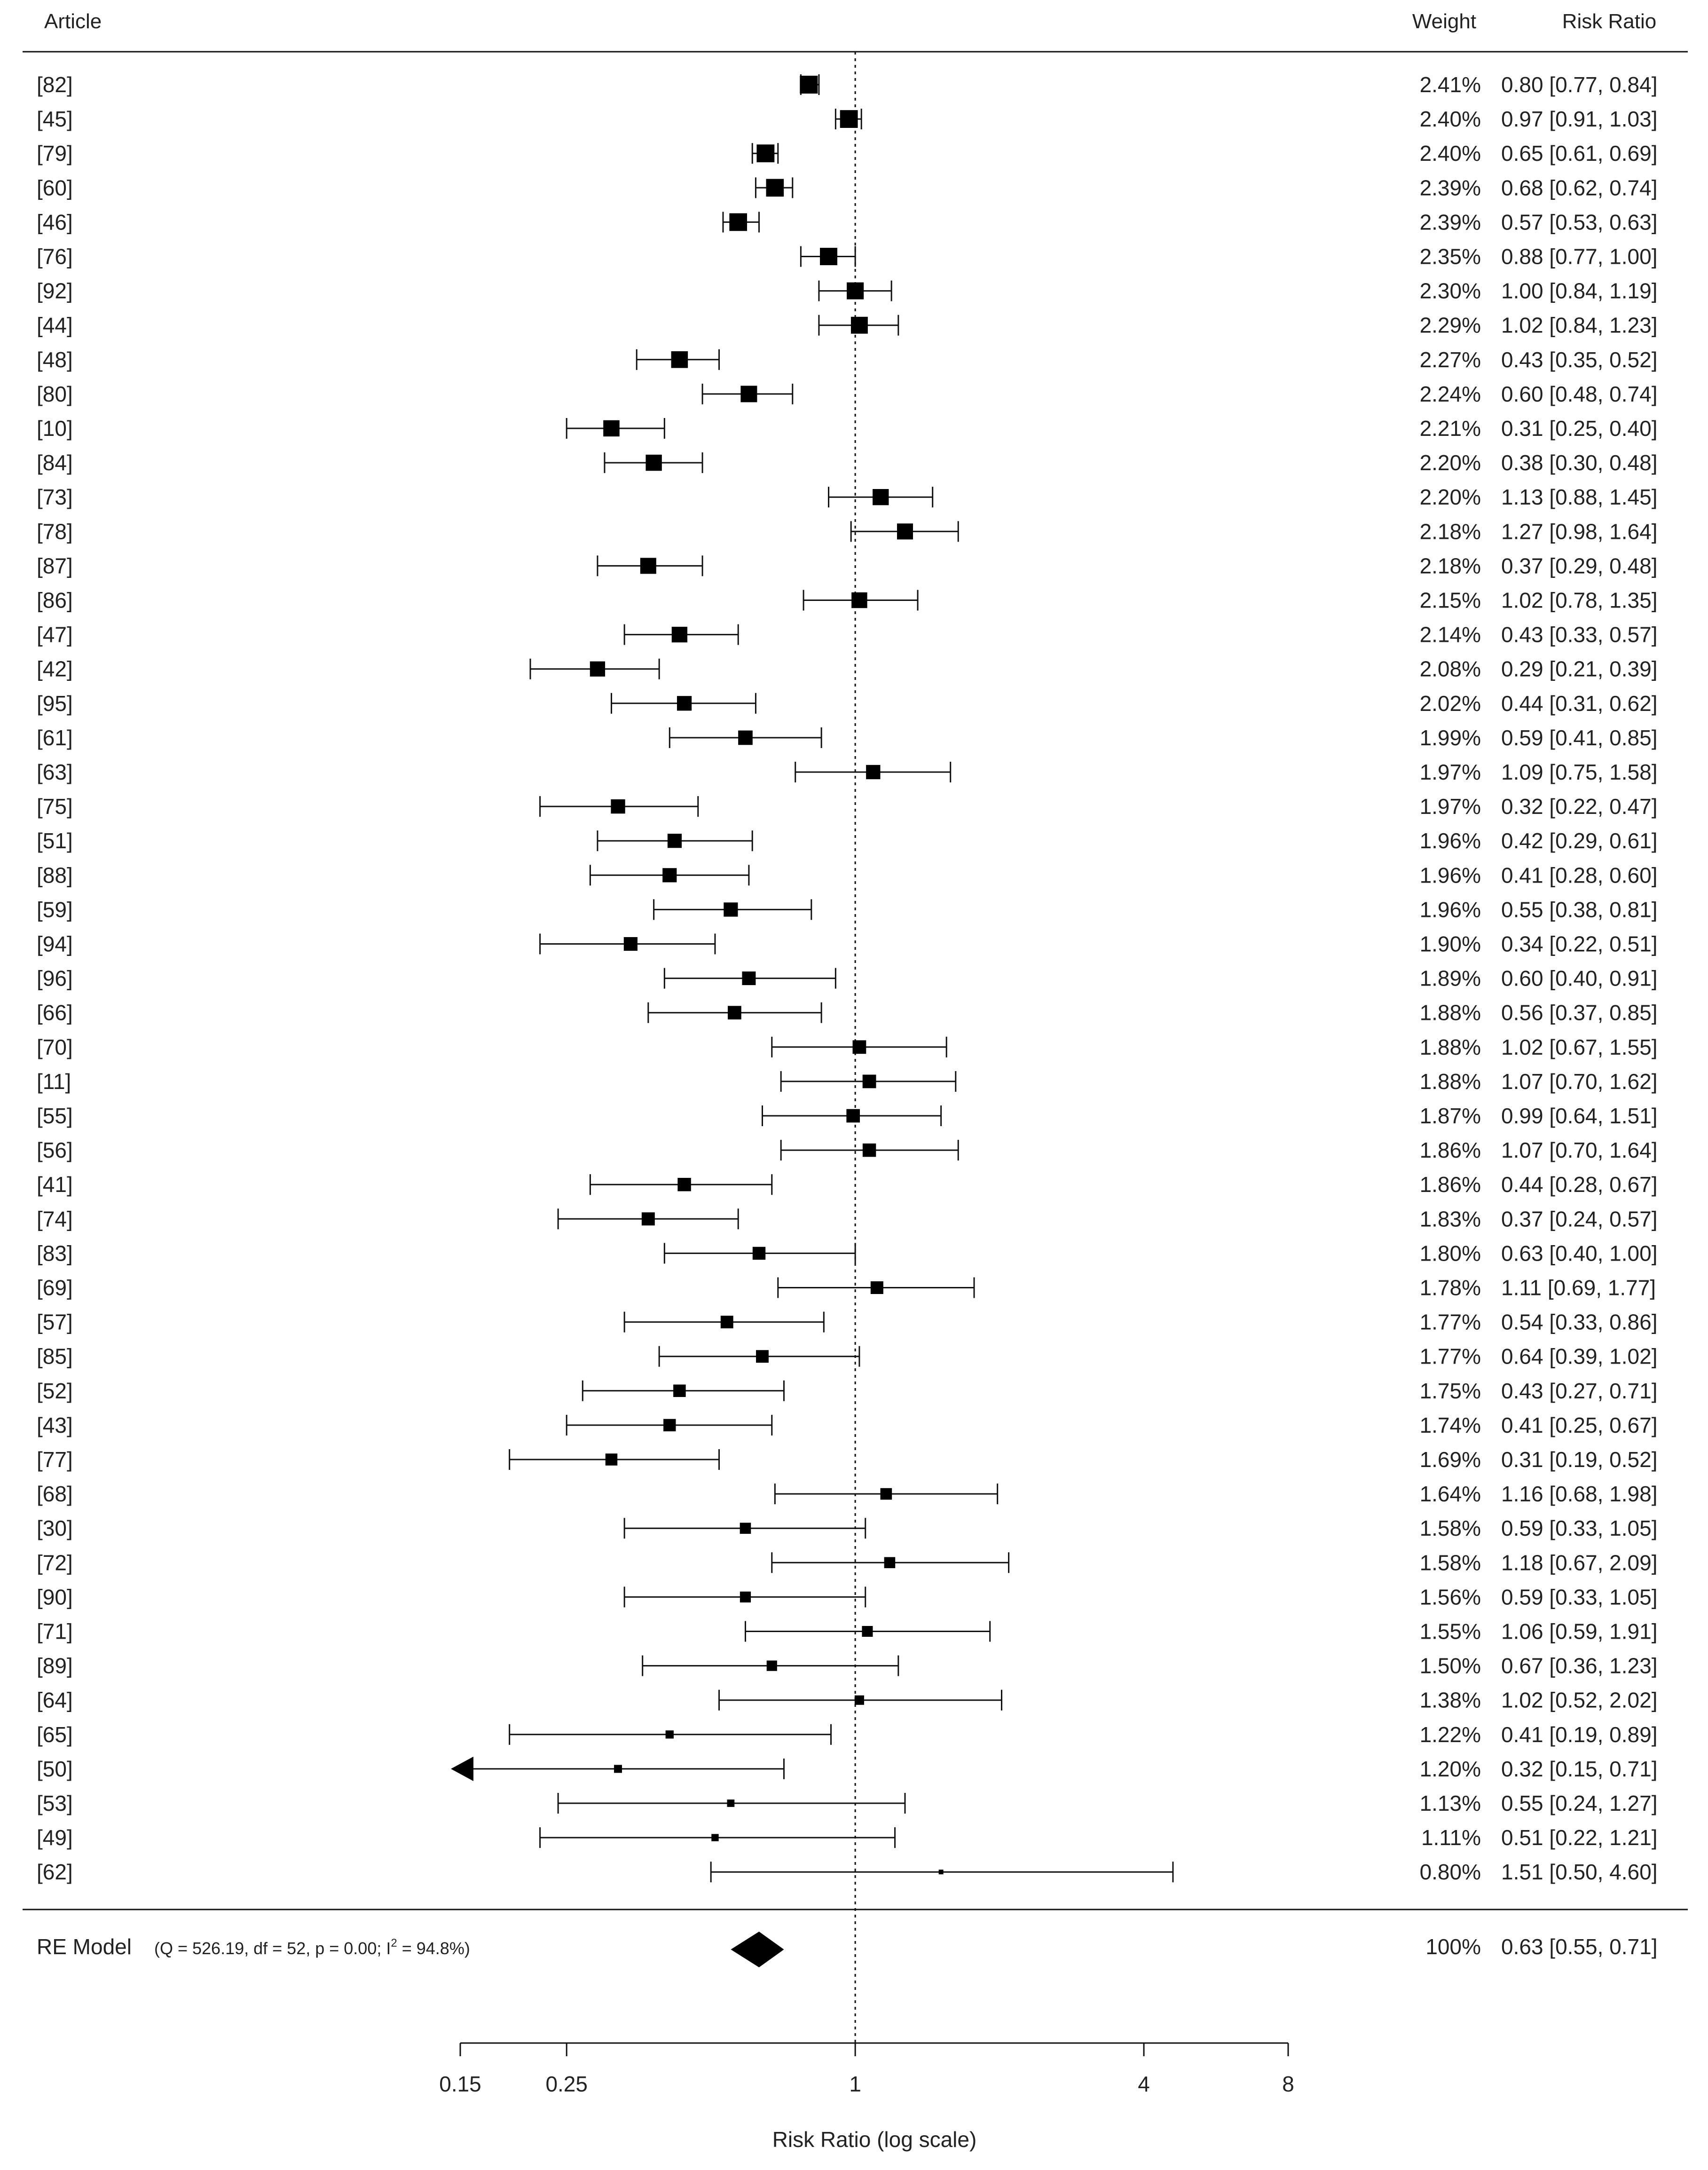  Describe the element at coordinates (55, 1288) in the screenshot. I see `study-label: [69]` at that location.